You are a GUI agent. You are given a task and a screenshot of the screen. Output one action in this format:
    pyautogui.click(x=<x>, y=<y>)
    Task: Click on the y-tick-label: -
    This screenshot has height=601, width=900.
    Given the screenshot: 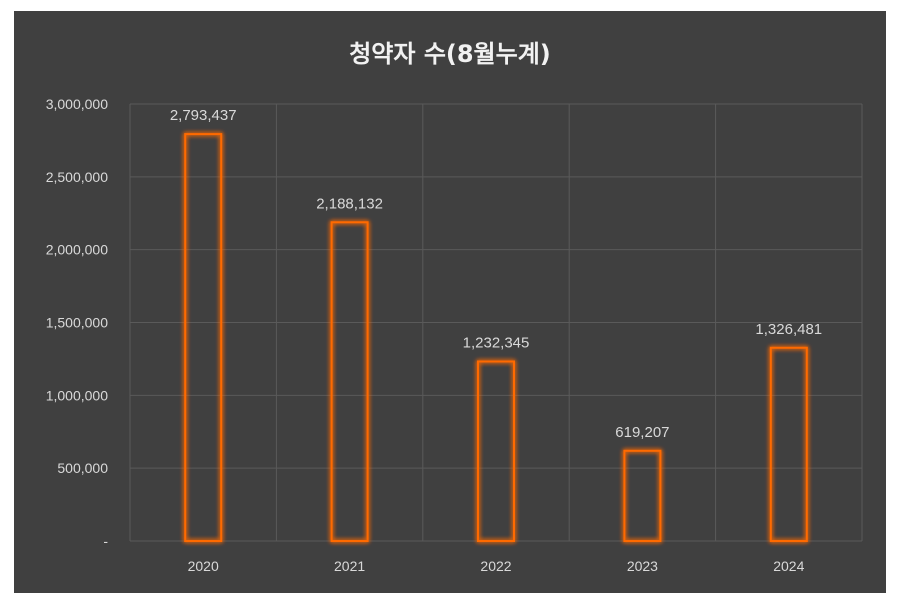 What is the action you would take?
    pyautogui.click(x=105, y=541)
    